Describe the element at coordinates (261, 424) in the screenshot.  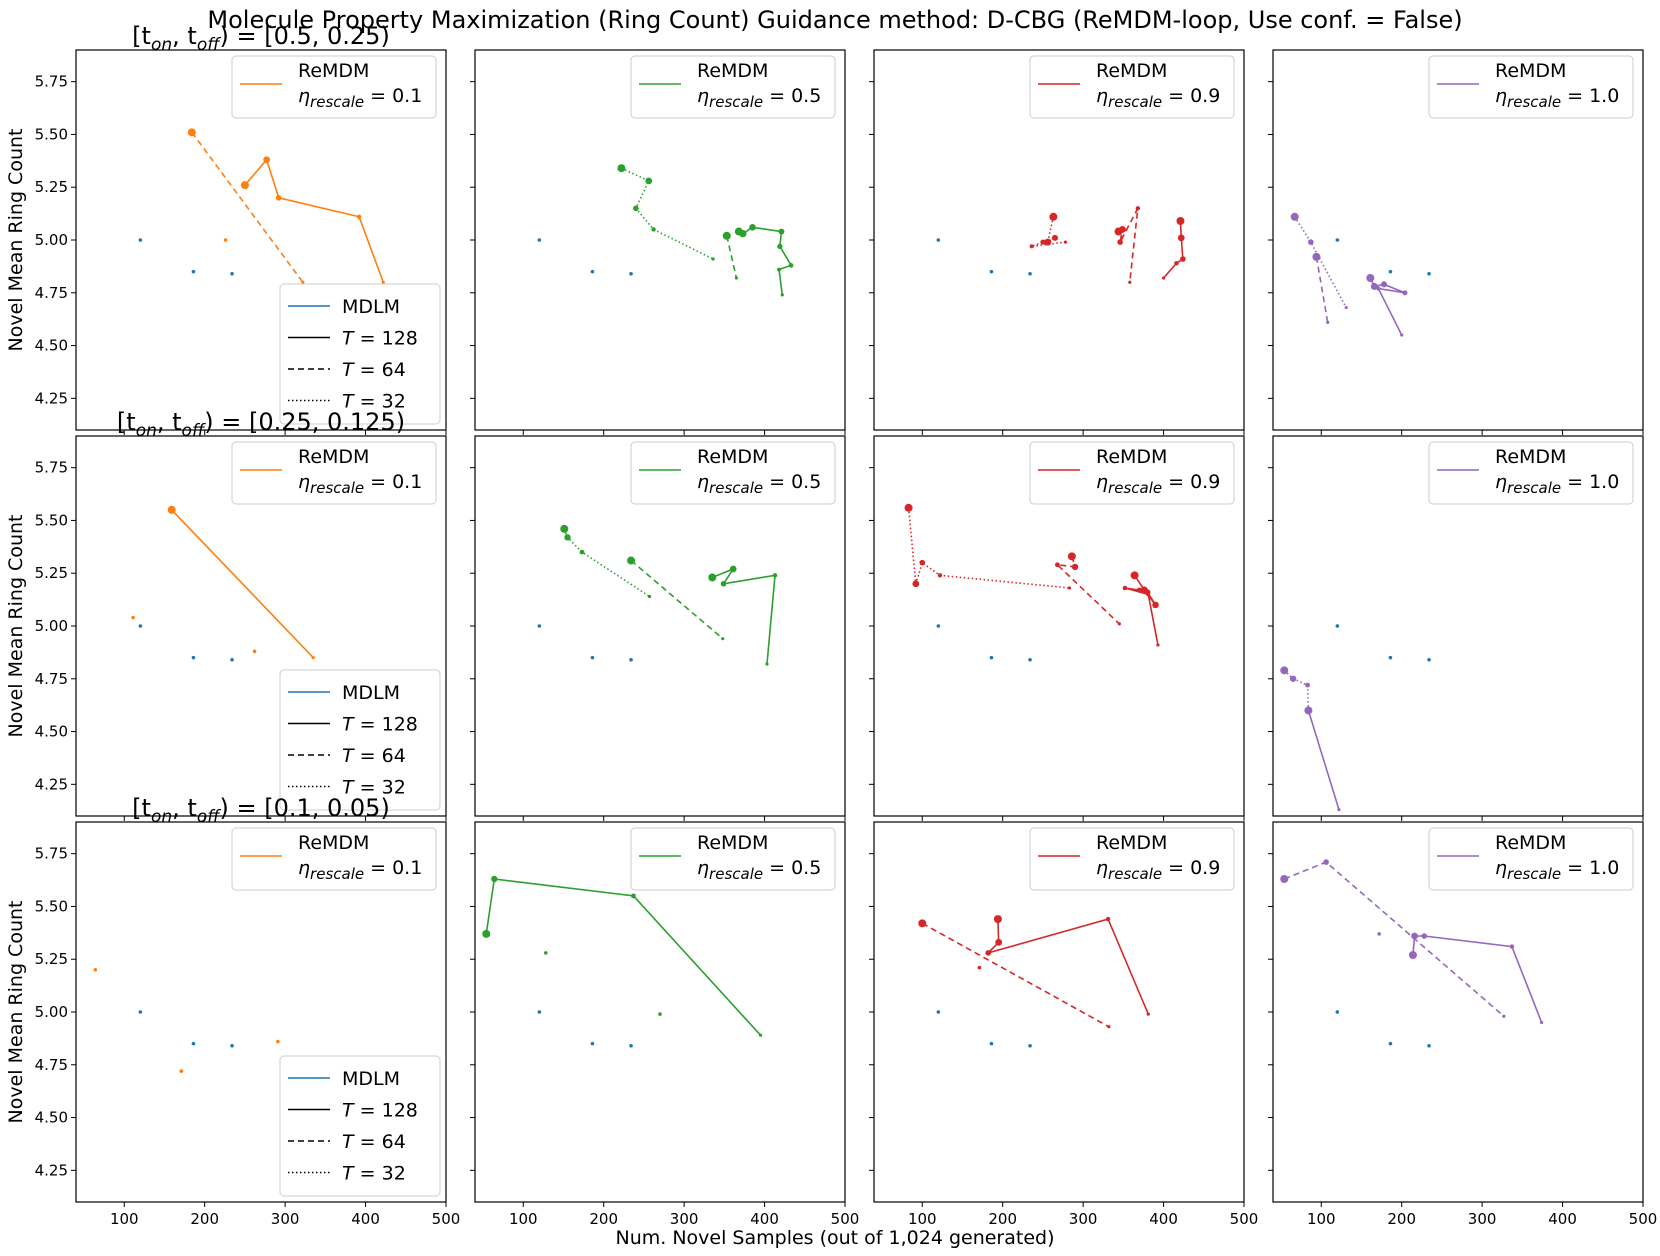
I see `row-title: [ton, toff) = [0.25, 0.125)` at that location.